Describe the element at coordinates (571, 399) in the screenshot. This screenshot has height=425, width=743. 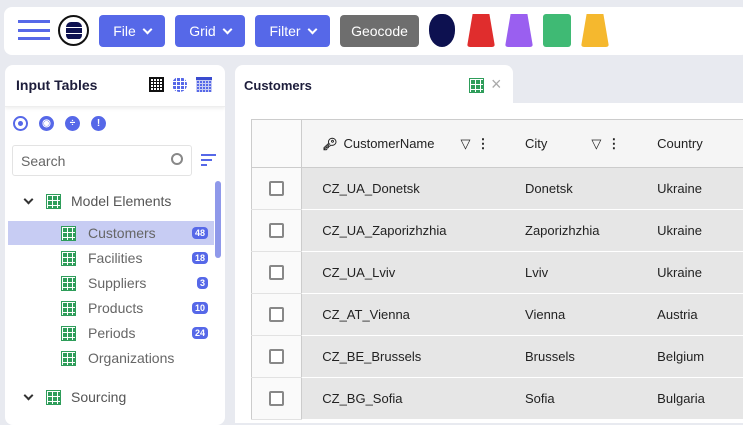
I see `table-cell: Sofia` at that location.